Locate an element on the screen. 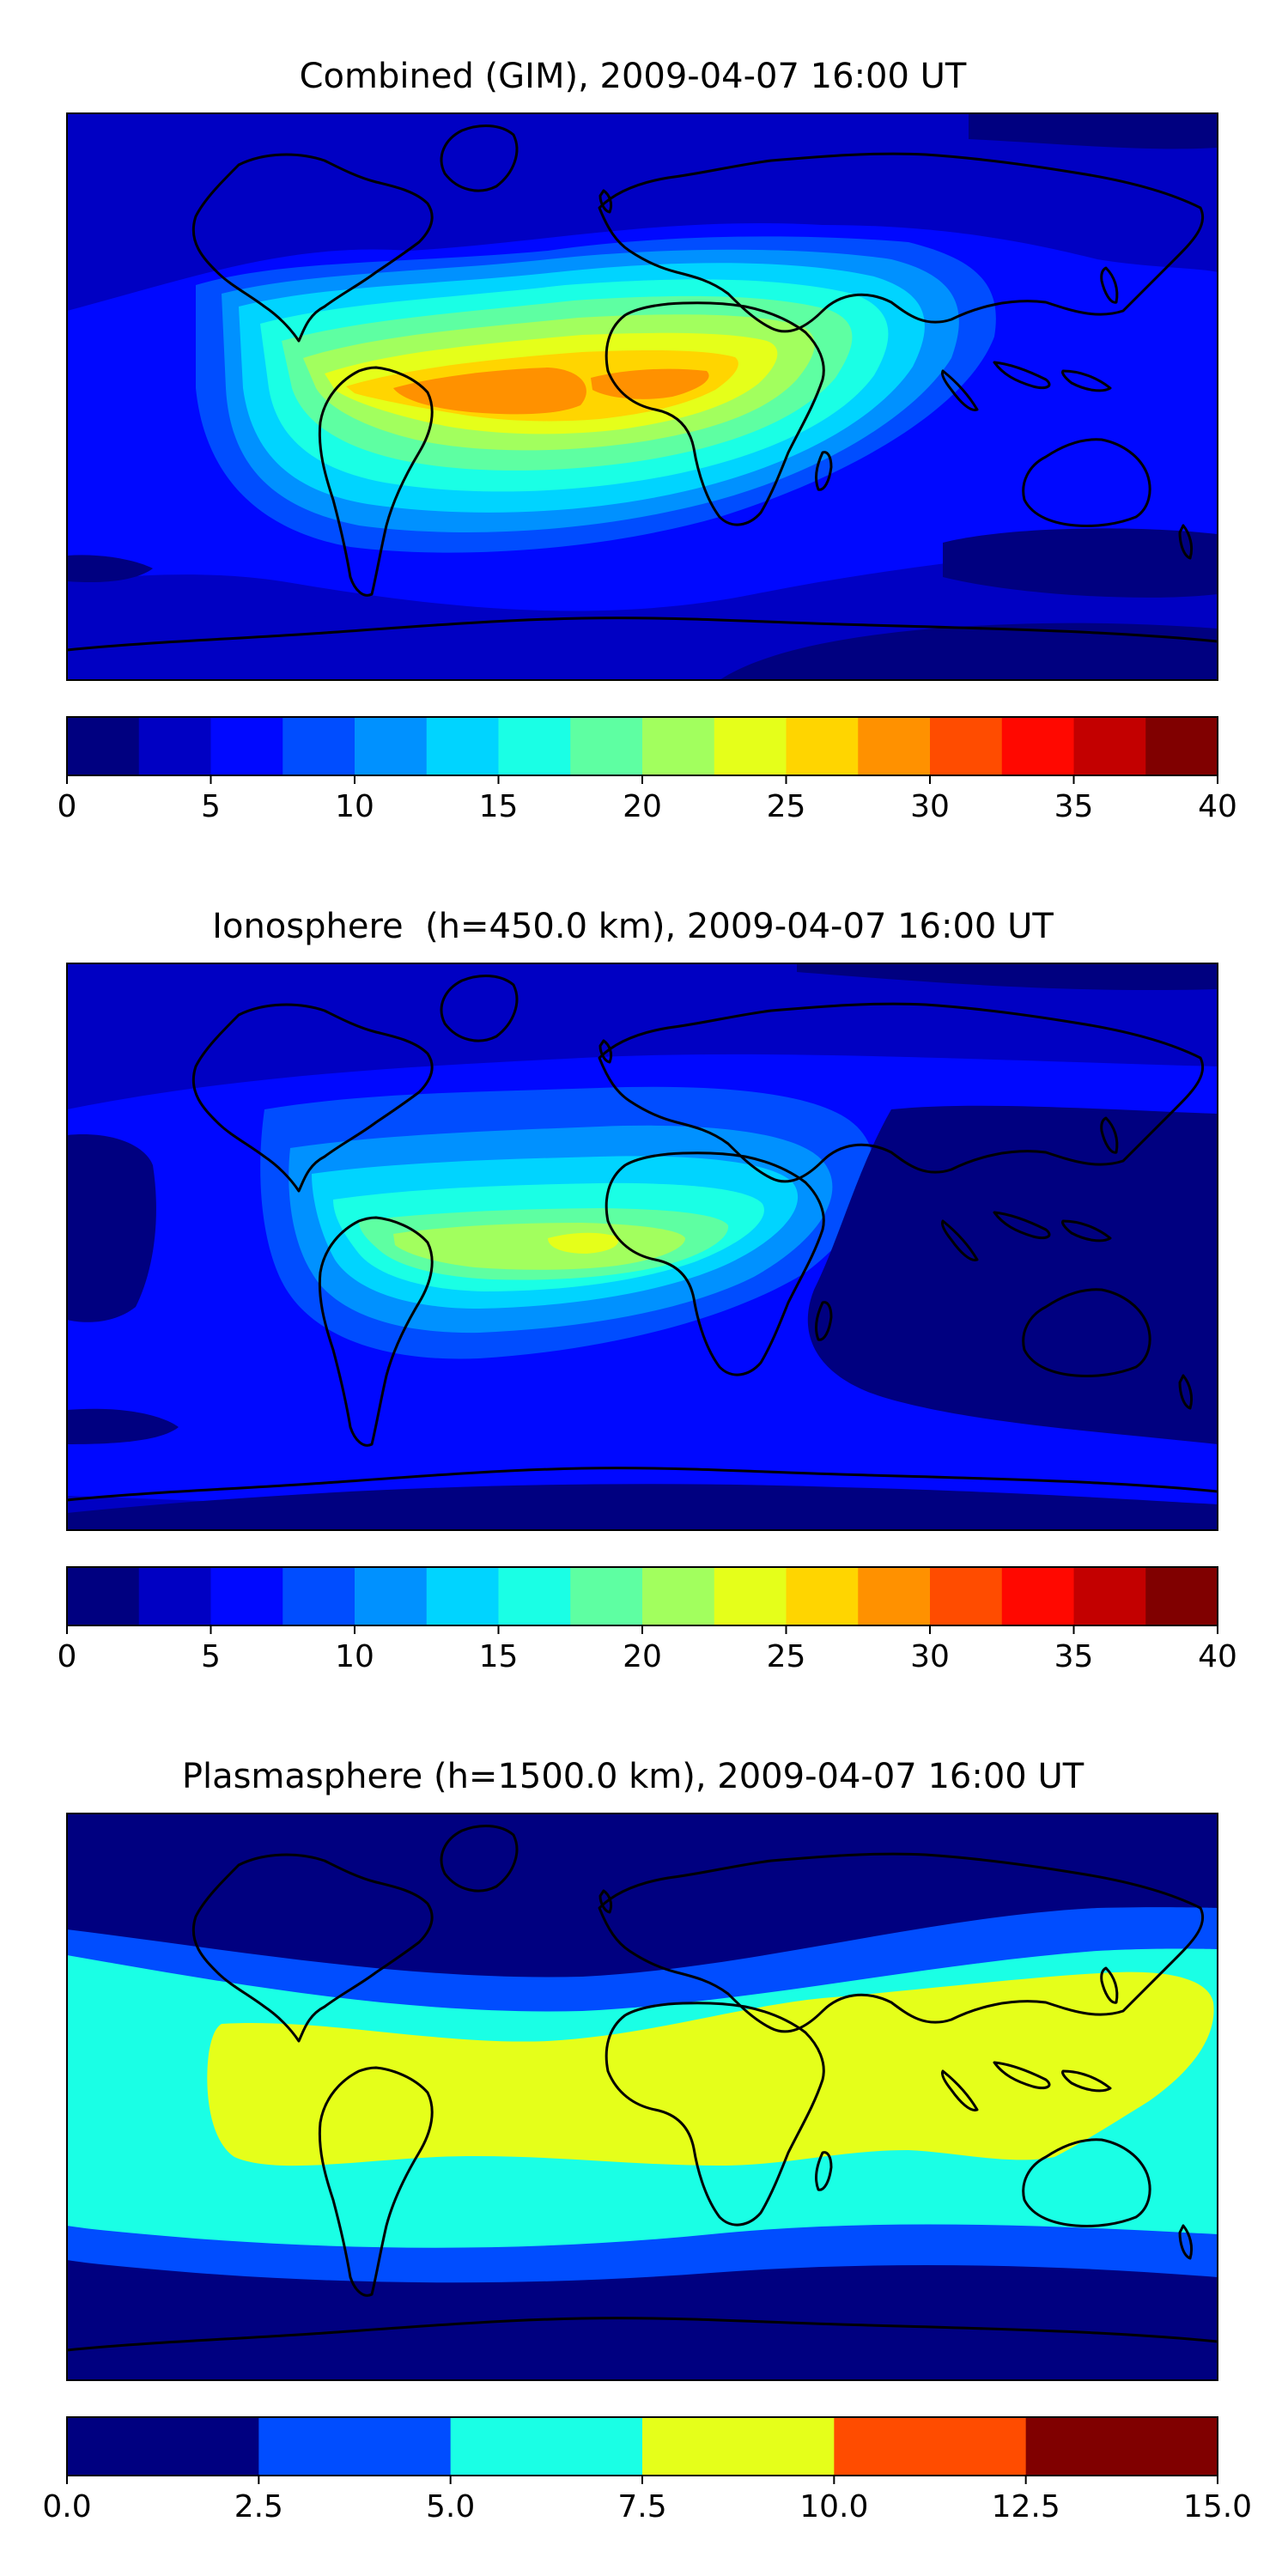 The image size is (1288, 2576). colorbar-tick-label: 5 is located at coordinates (211, 806).